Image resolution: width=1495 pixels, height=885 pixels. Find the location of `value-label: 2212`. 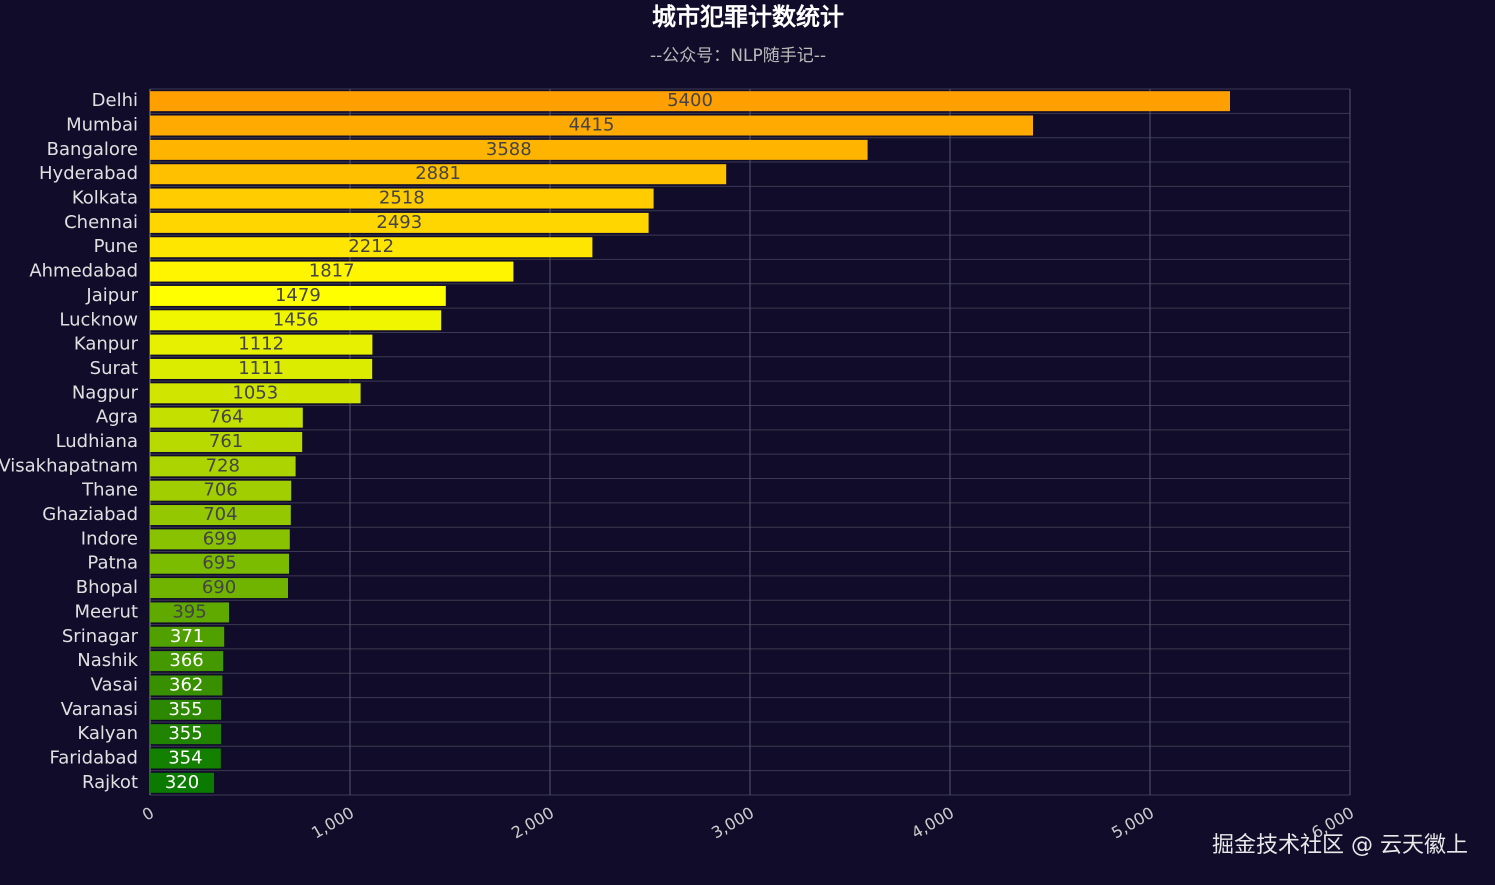

value-label: 2212 is located at coordinates (371, 246).